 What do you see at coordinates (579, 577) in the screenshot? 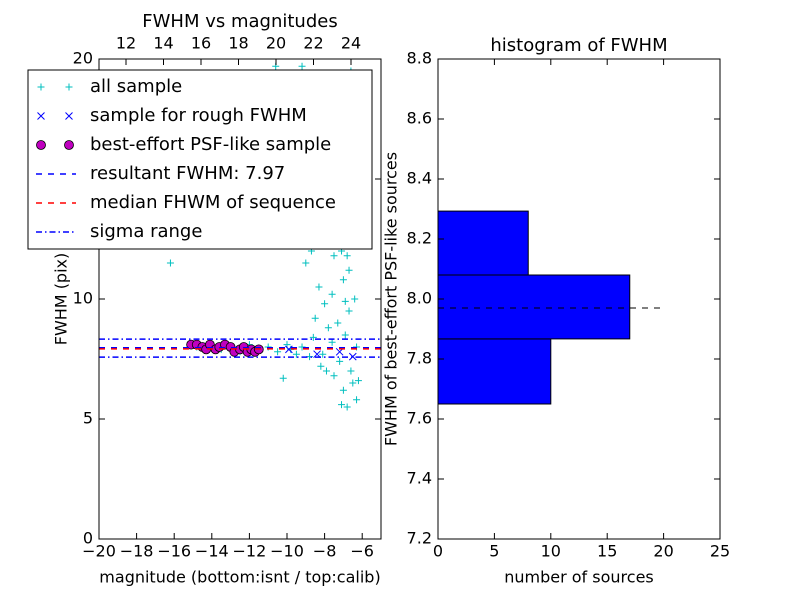
I see `x-axis-label: number of sources` at bounding box center [579, 577].